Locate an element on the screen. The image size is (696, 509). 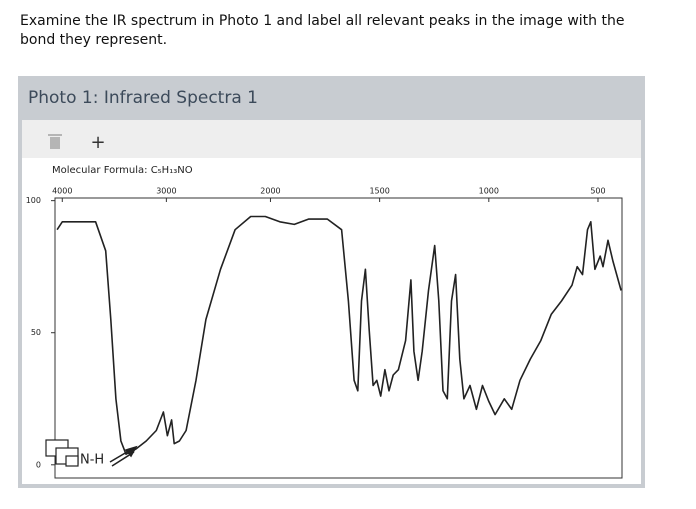
y-tick-label: 0 is located at coordinates (38, 464).